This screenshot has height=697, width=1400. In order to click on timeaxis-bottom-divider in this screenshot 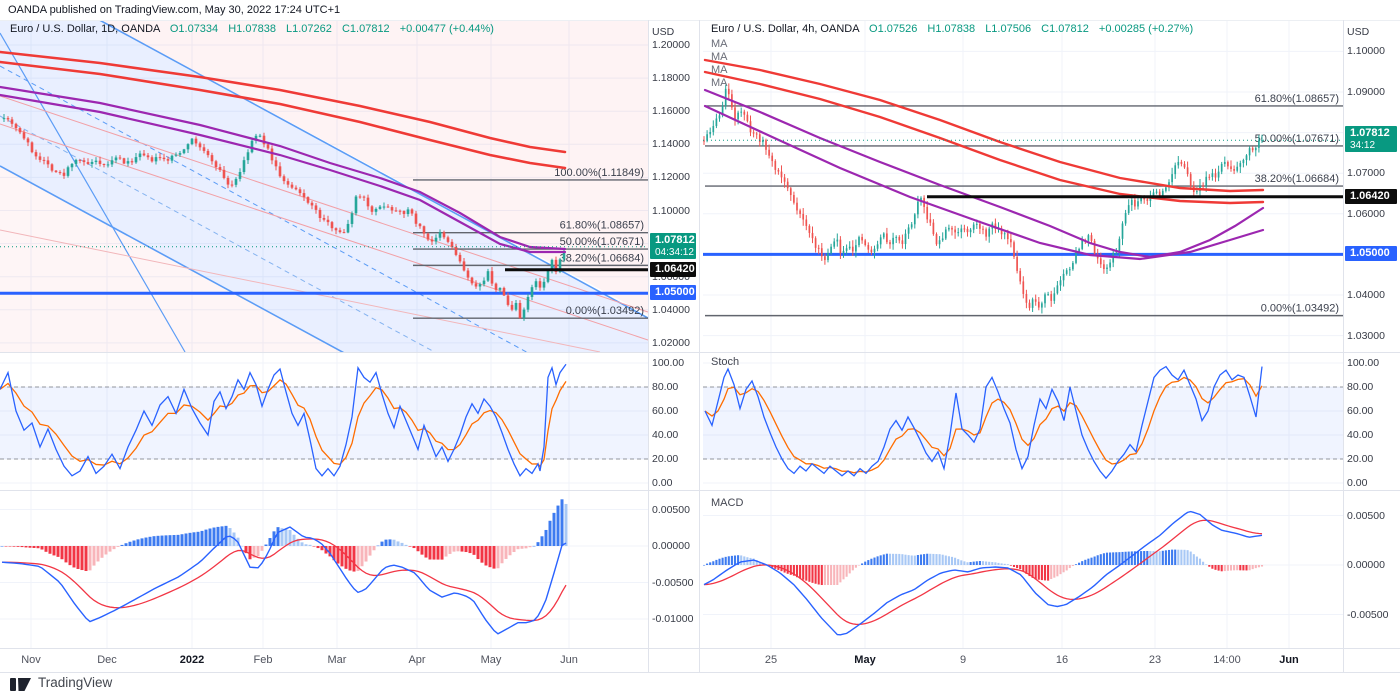, I will do `click(700, 672)`.